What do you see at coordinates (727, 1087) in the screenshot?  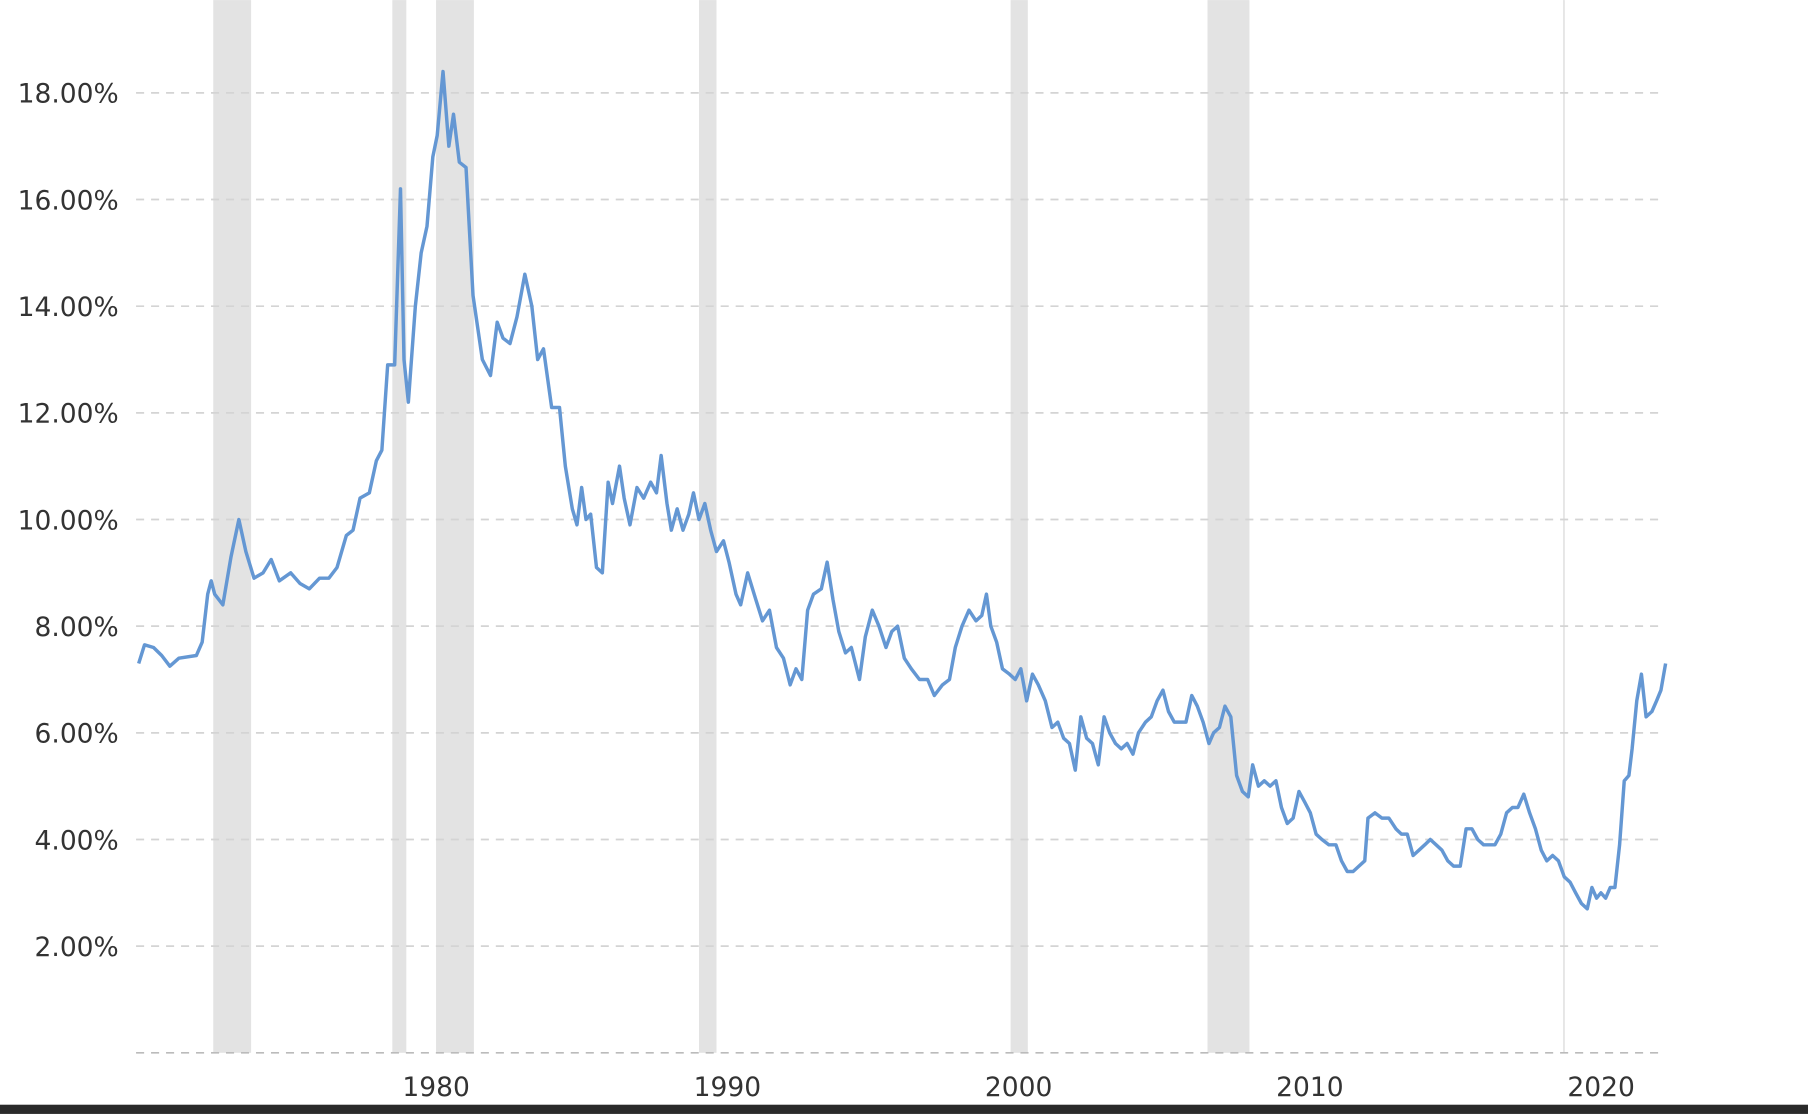 I see `x-tick-label: 1990` at bounding box center [727, 1087].